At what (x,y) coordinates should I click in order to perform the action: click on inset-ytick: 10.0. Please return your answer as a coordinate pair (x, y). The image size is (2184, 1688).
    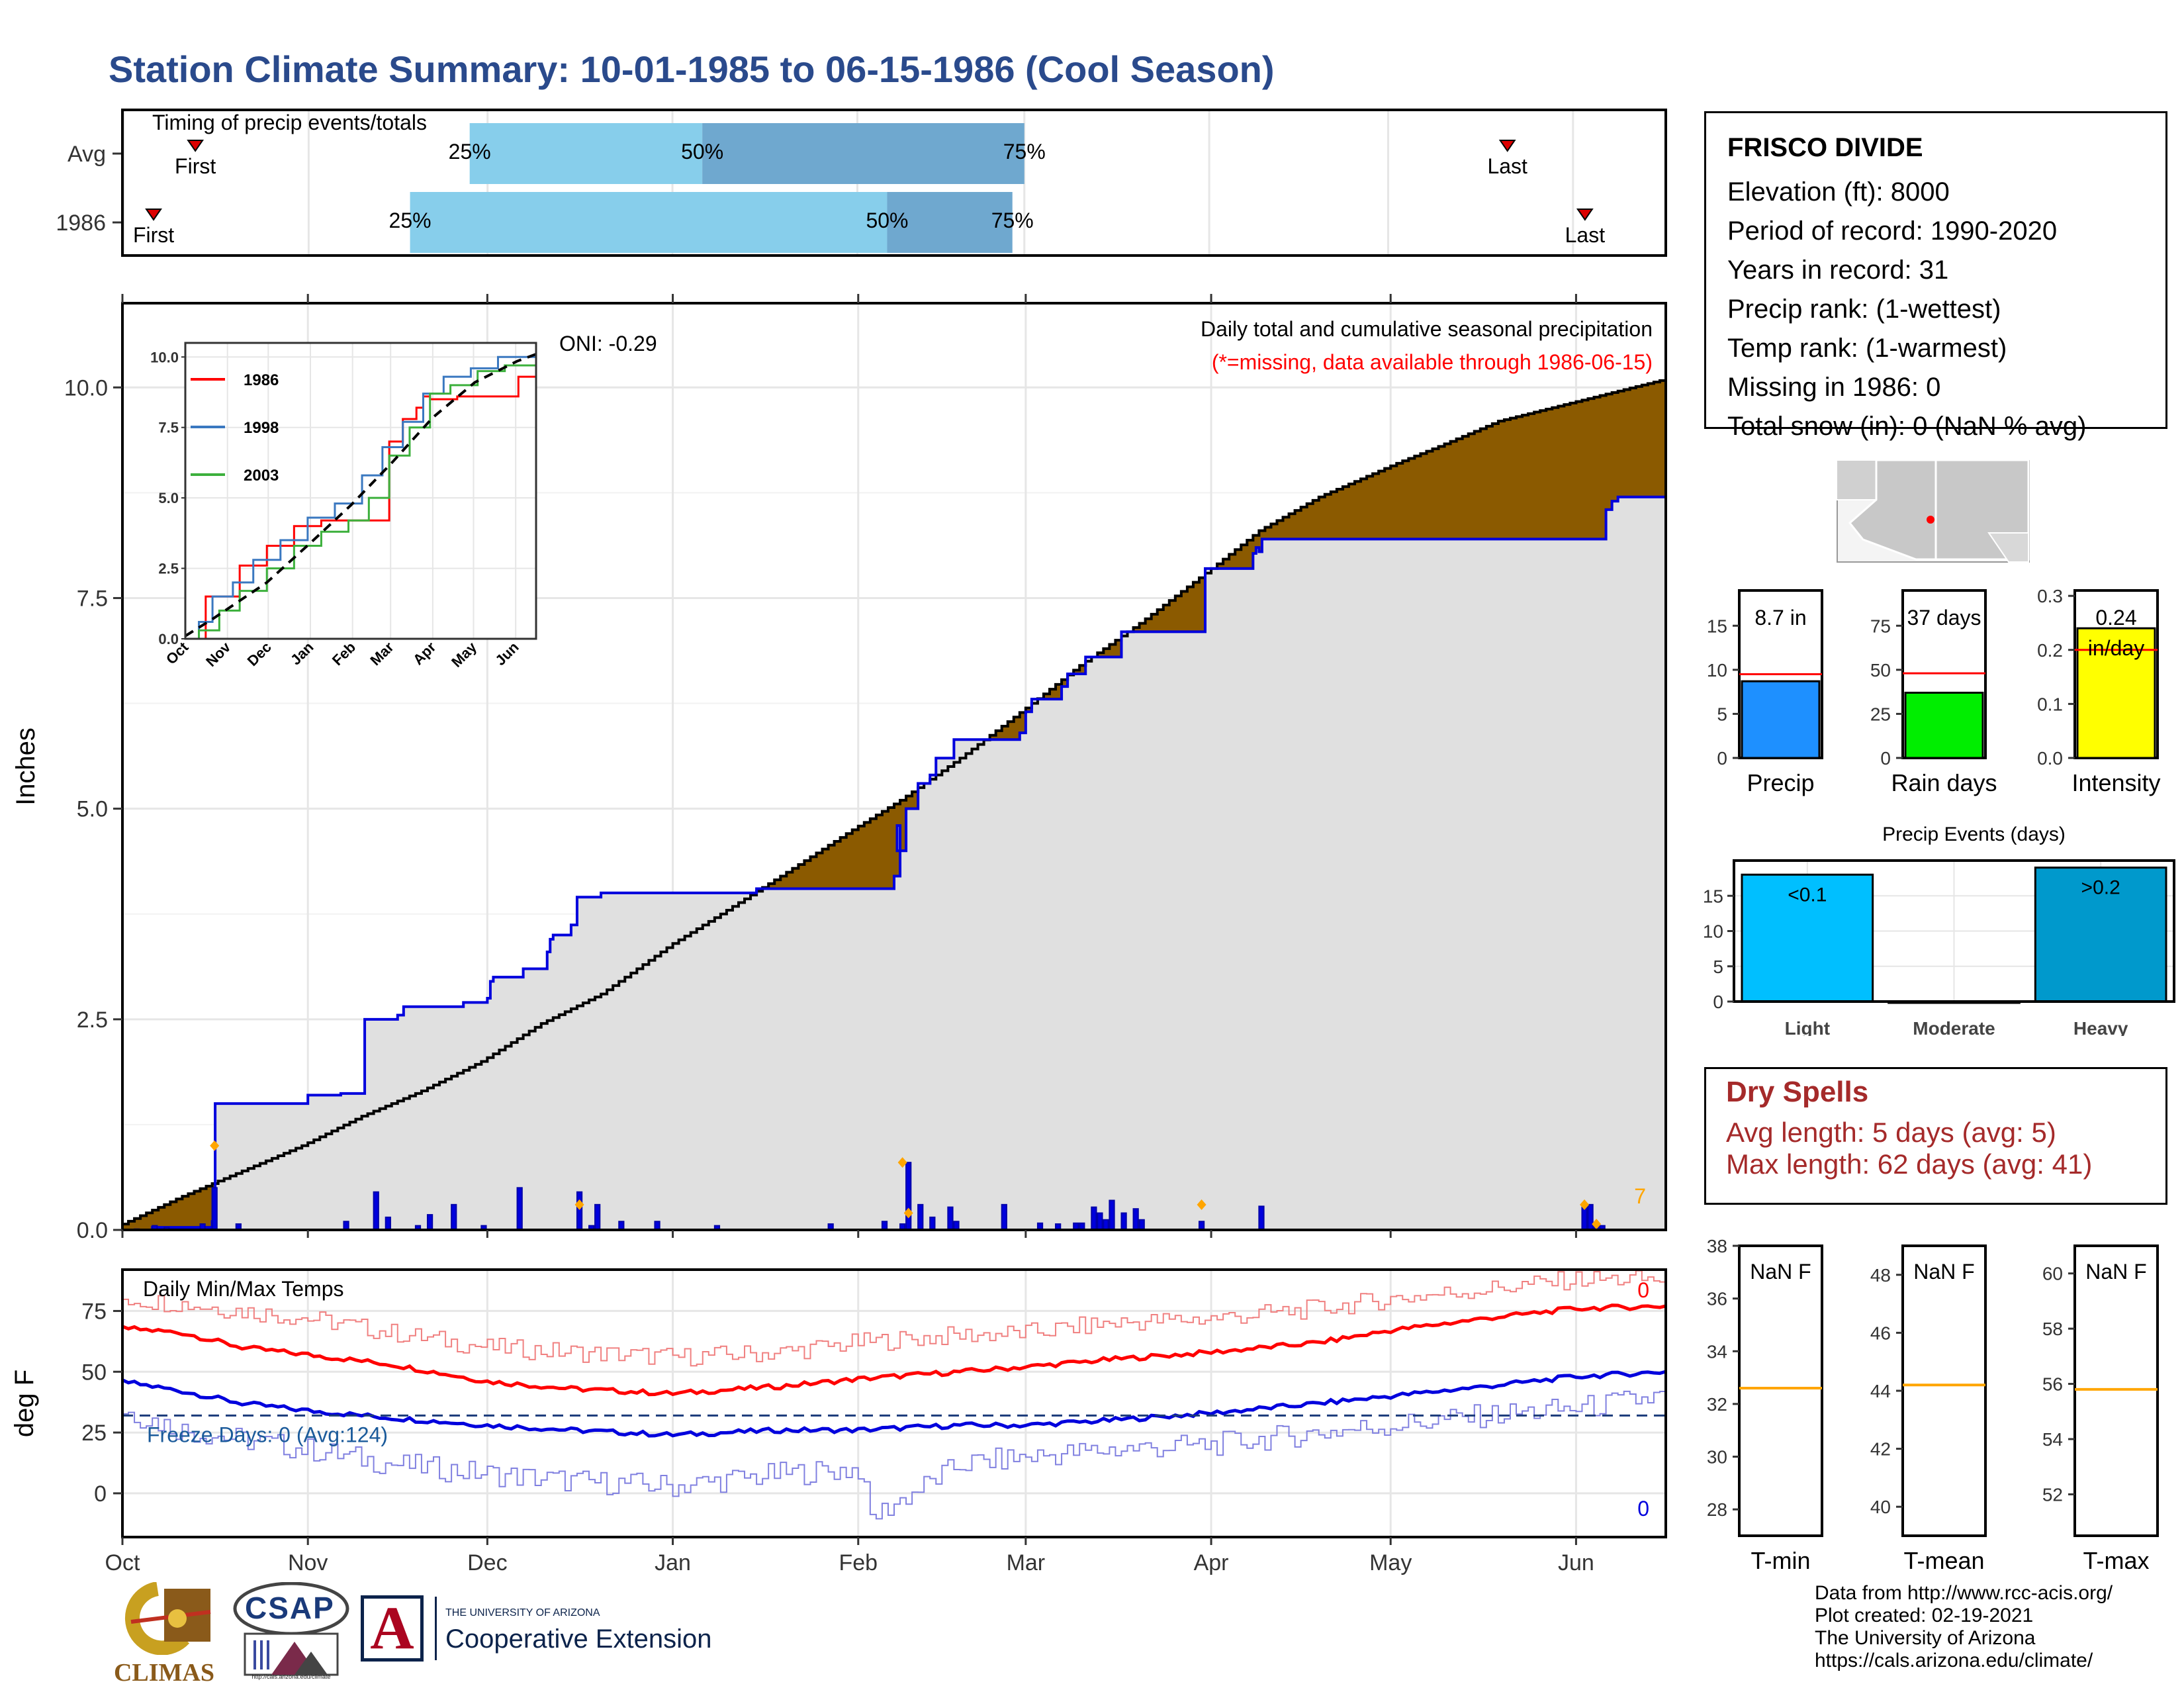
    Looking at the image, I should click on (164, 357).